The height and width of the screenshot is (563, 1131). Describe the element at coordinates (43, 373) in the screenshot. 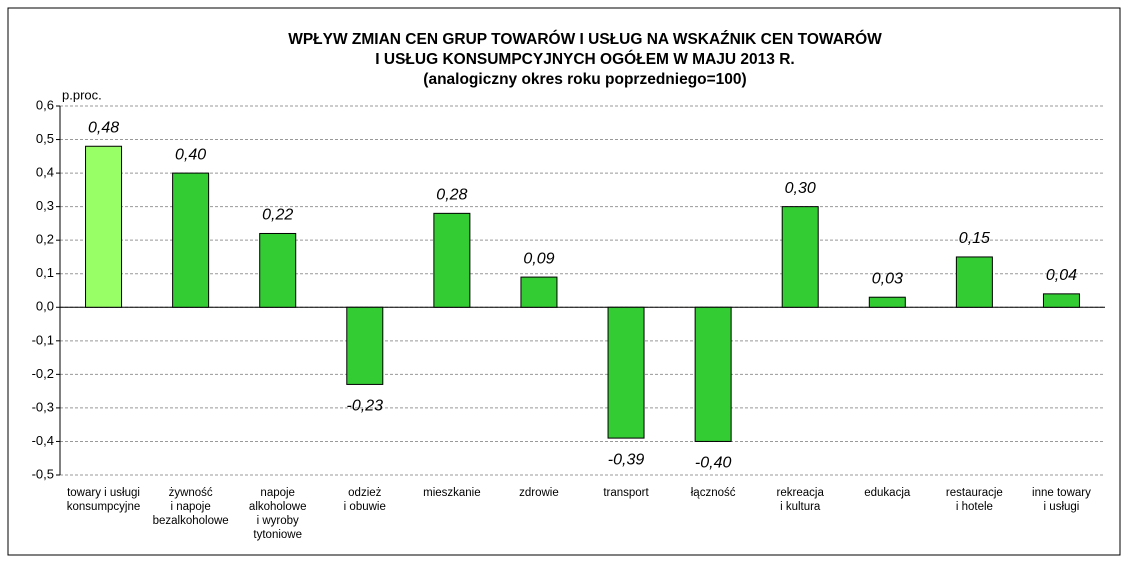

I see `y-tick-label: -0,2` at that location.